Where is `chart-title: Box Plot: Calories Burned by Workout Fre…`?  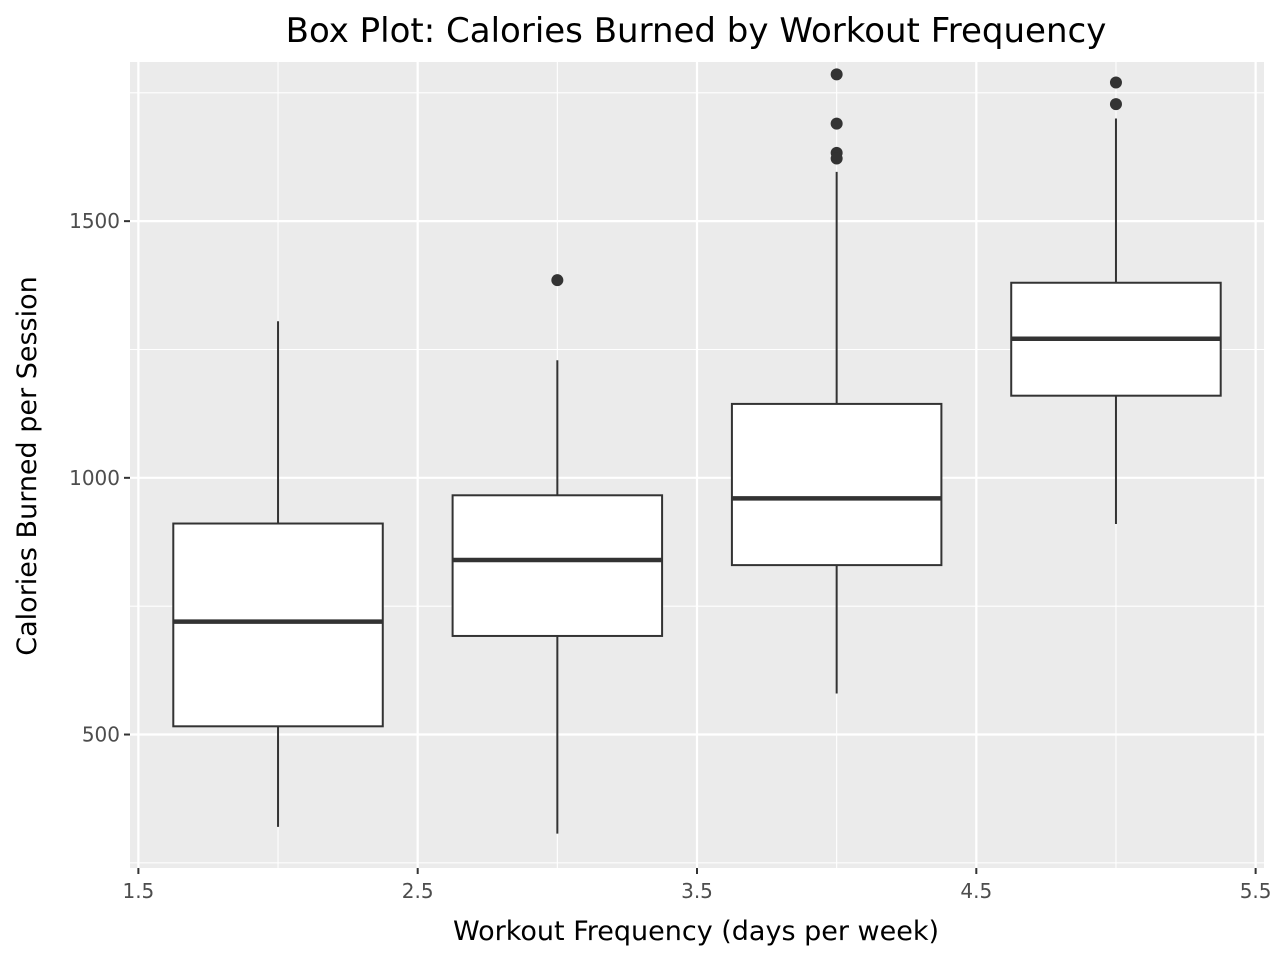 chart-title: Box Plot: Calories Burned by Workout Fre… is located at coordinates (696, 31).